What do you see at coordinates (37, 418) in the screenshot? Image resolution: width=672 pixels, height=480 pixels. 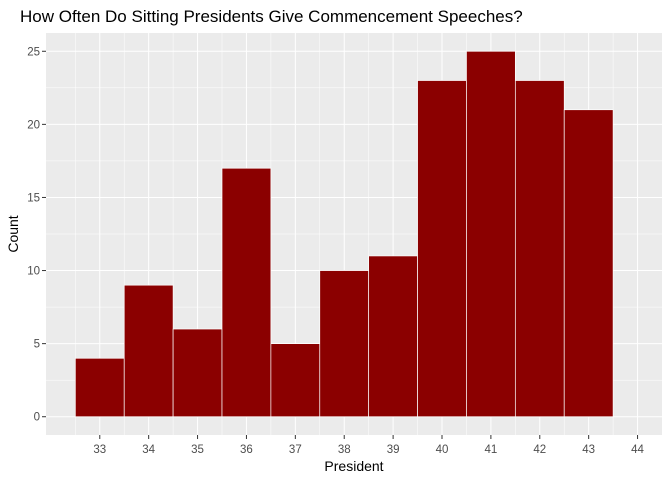 I see `y-tick-label: 0` at bounding box center [37, 418].